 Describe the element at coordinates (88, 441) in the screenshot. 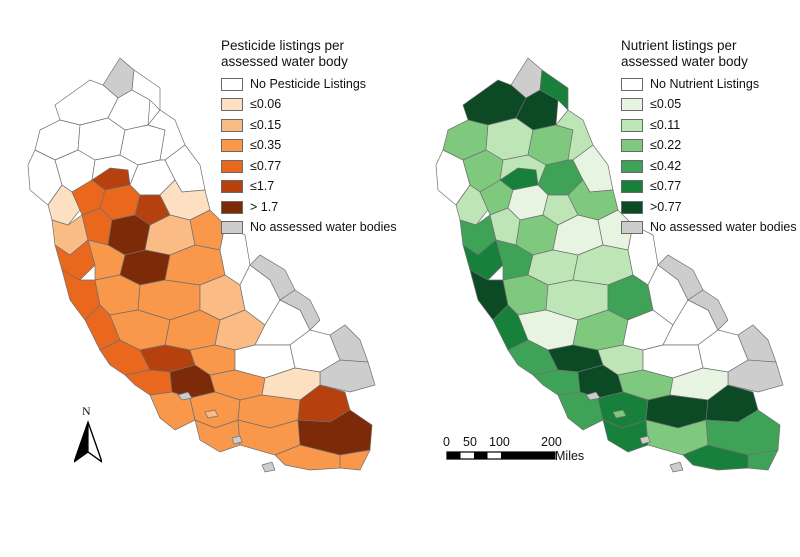

I see `north-arrow-icon` at that location.